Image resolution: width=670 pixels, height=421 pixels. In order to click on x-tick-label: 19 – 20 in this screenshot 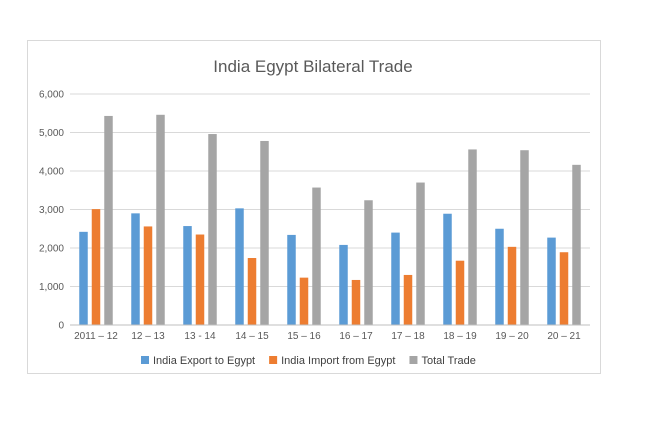, I will do `click(512, 336)`.